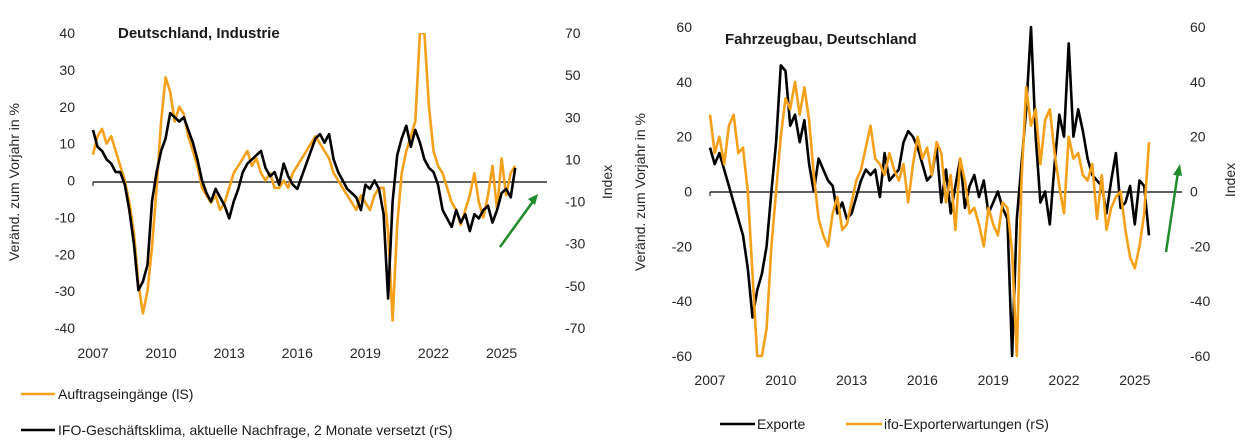 This screenshot has width=1252, height=448. I want to click on left-y-tick-label: 40, so click(67, 33).